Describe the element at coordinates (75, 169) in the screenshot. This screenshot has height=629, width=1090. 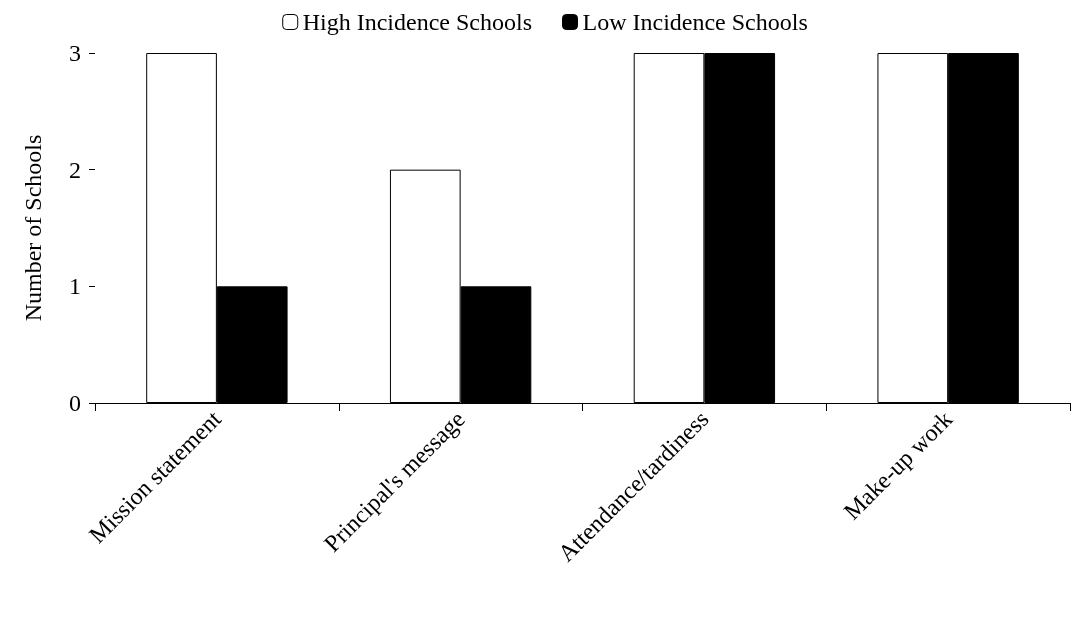
I see `y-tick-label: 2` at that location.